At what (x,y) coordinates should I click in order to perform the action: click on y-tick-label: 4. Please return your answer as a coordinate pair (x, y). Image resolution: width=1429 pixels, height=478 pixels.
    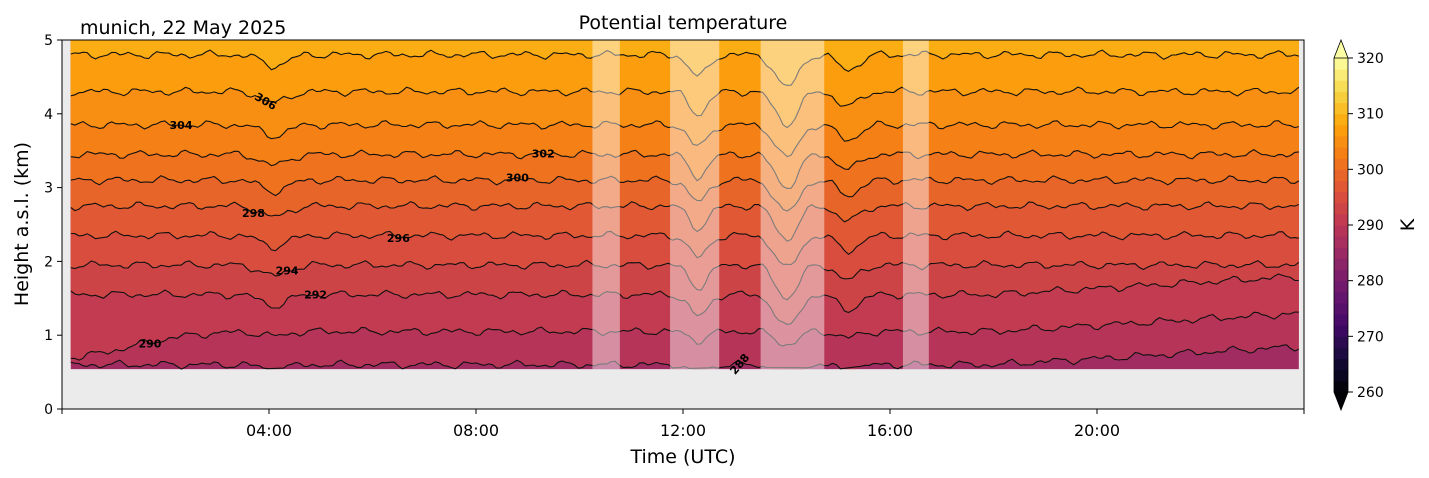
    Looking at the image, I should click on (48, 115).